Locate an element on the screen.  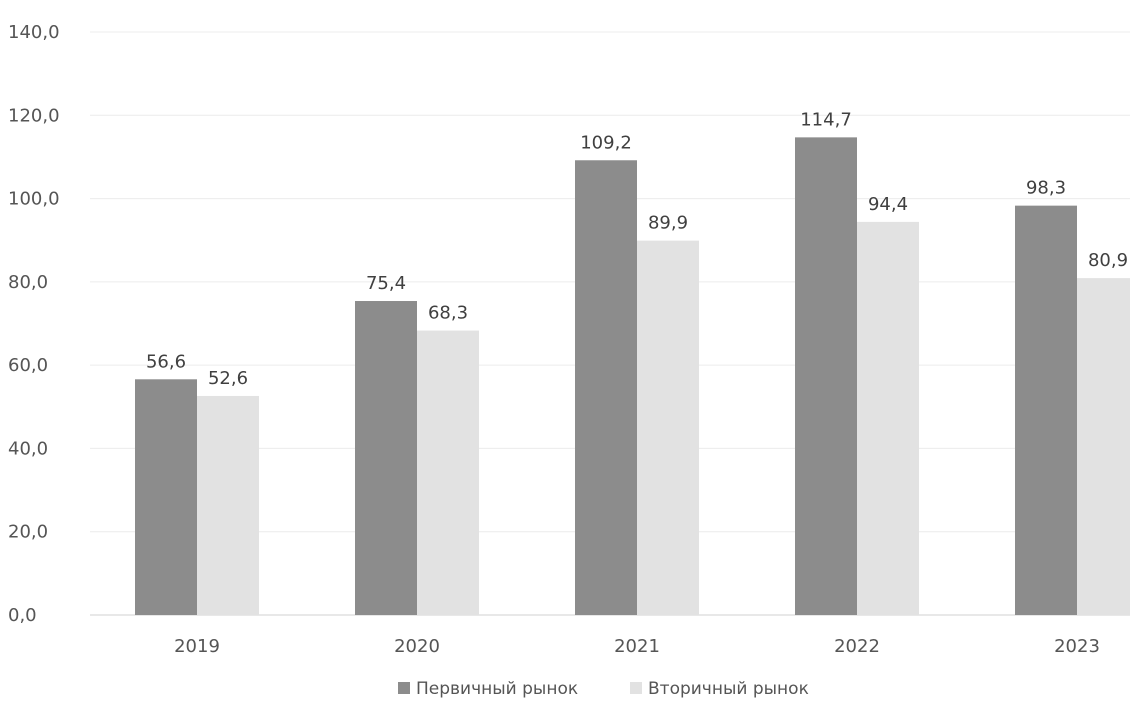
data-label: 114,7 is located at coordinates (826, 119).